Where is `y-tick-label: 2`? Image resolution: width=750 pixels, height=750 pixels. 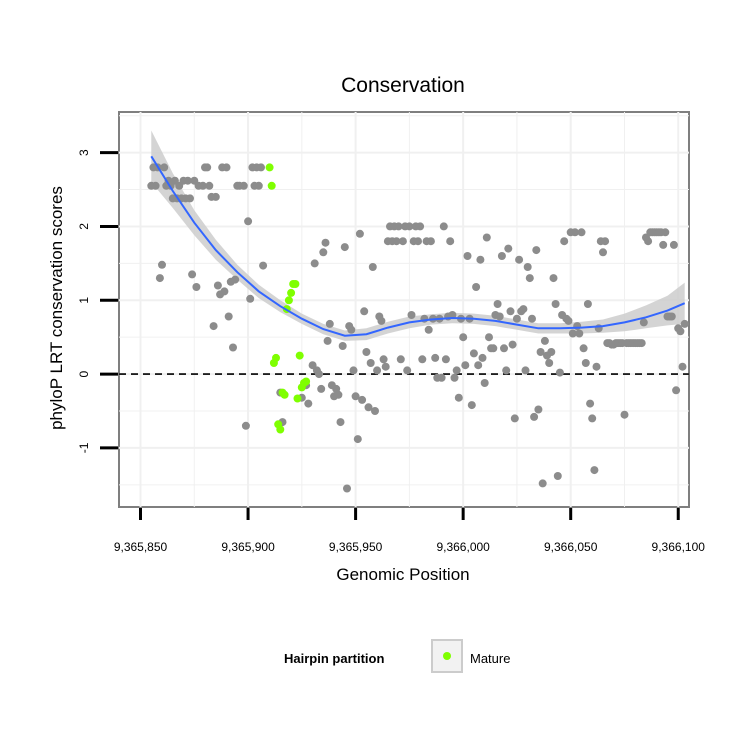
y-tick-label: 2 is located at coordinates (84, 226).